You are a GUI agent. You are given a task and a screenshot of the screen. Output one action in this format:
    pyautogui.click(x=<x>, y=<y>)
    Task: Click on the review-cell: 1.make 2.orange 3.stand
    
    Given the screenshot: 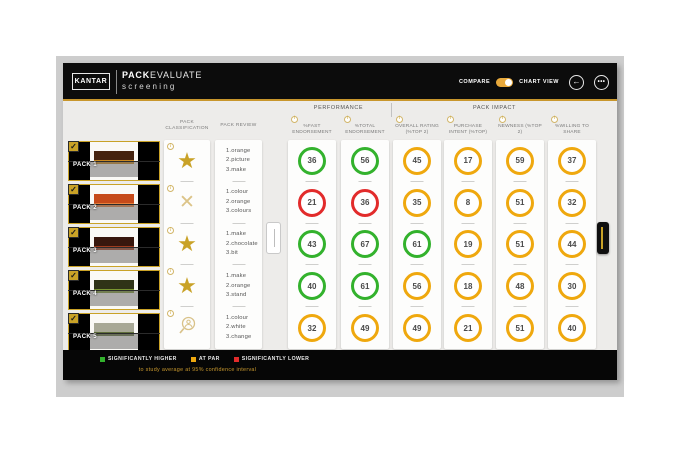 What is the action you would take?
    pyautogui.click(x=238, y=286)
    